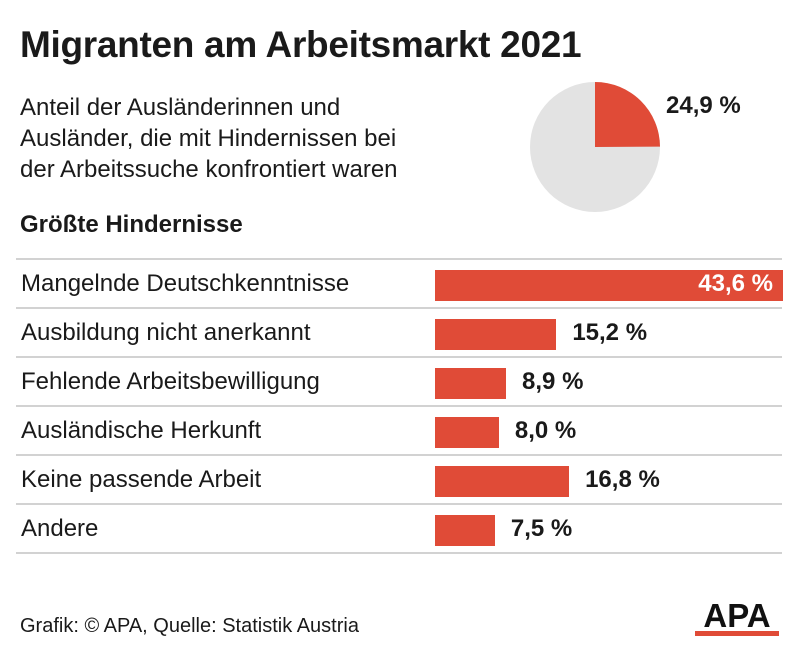 This screenshot has width=800, height=654. I want to click on logo-text: APA, so click(736, 616).